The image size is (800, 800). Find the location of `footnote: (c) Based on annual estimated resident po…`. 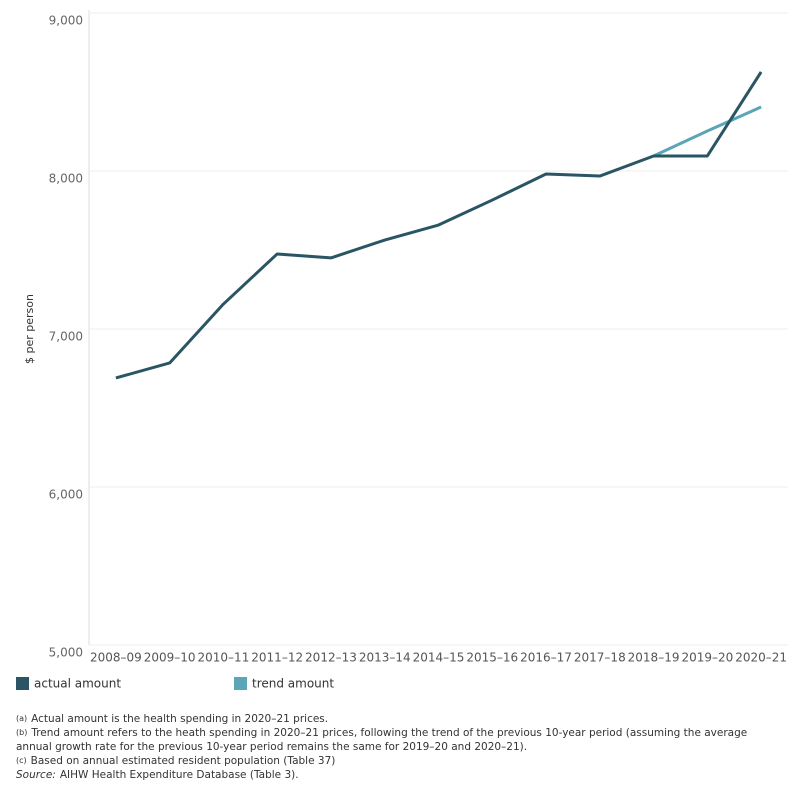

footnote: (c) Based on annual estimated resident po… is located at coordinates (401, 761).